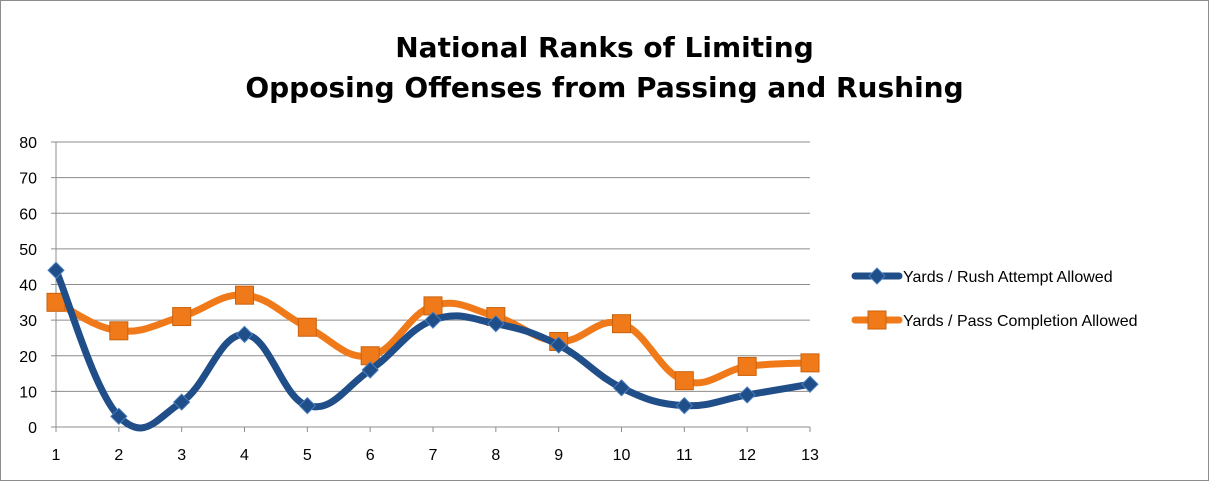  Describe the element at coordinates (604, 47) in the screenshot. I see `chart-title-line-1: National Ranks of Limiting` at that location.